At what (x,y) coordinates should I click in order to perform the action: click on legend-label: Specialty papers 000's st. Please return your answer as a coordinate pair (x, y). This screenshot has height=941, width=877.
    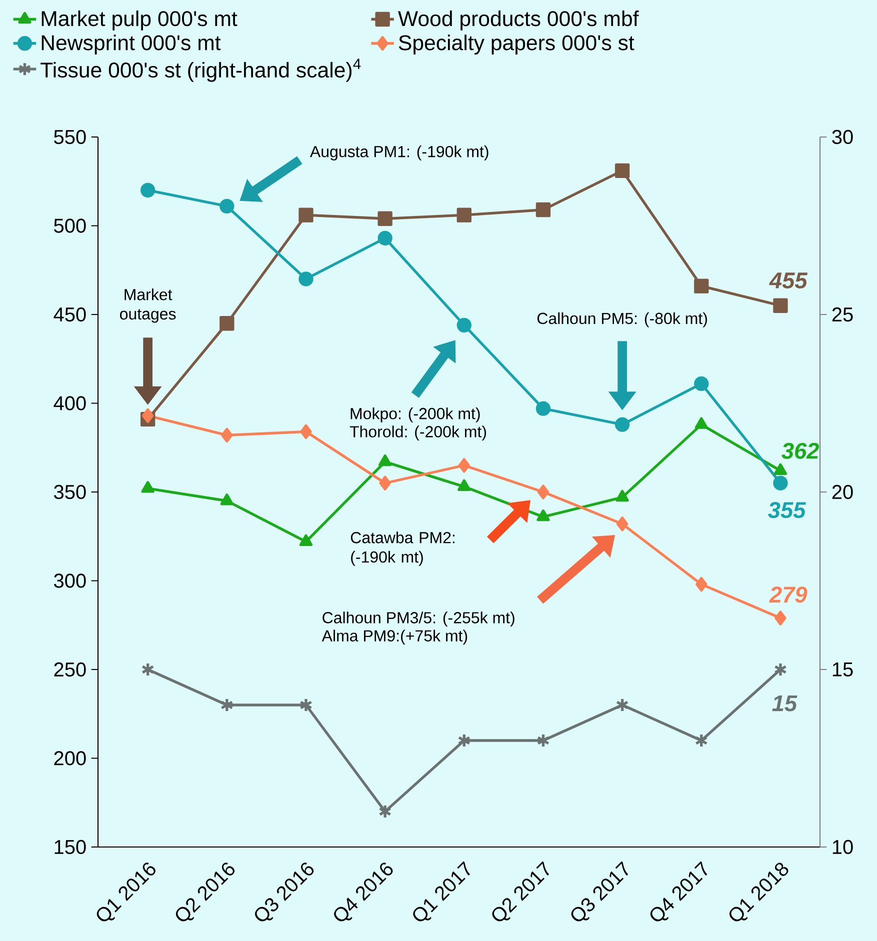
    Looking at the image, I should click on (516, 44).